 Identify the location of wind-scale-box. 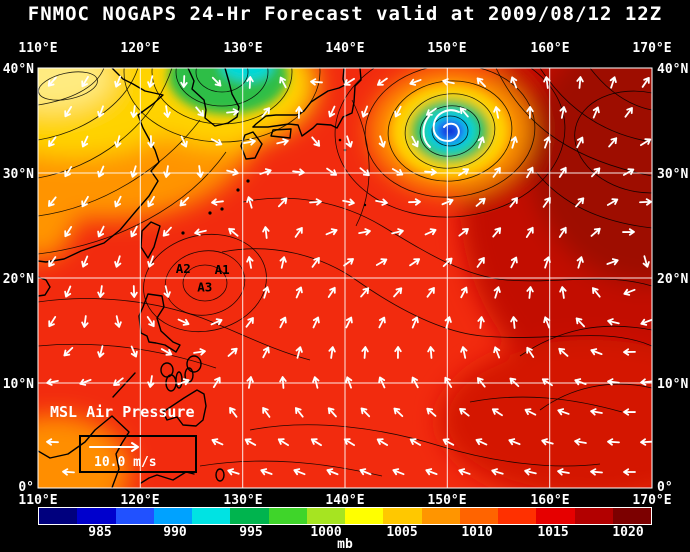
(138, 454).